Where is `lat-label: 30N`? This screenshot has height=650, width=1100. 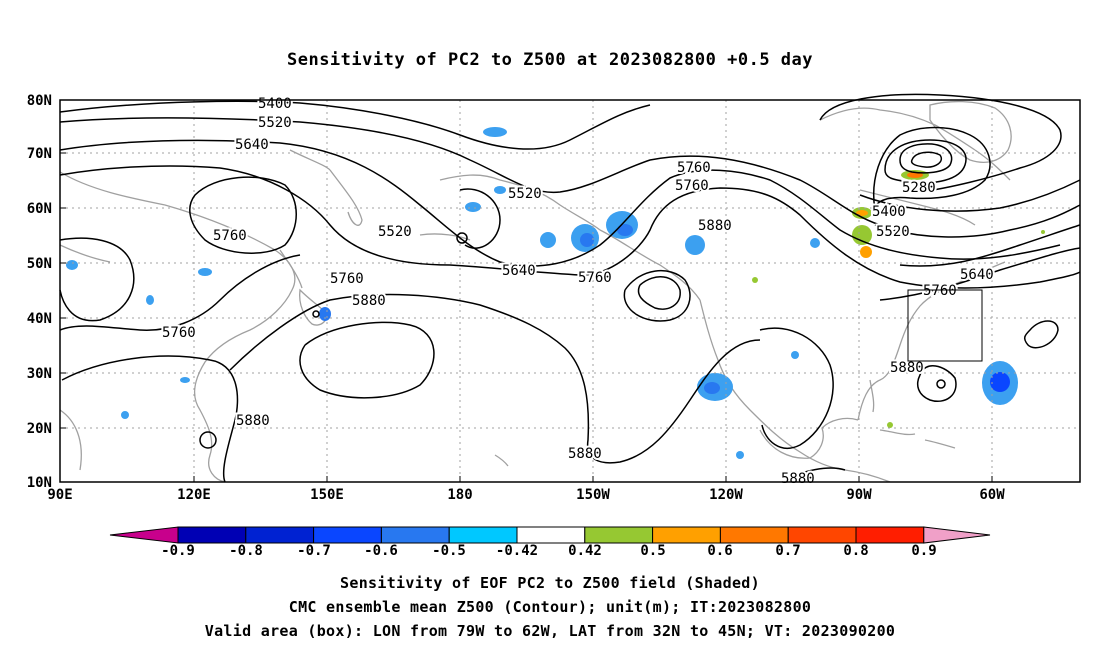
lat-label: 30N is located at coordinates (39, 374).